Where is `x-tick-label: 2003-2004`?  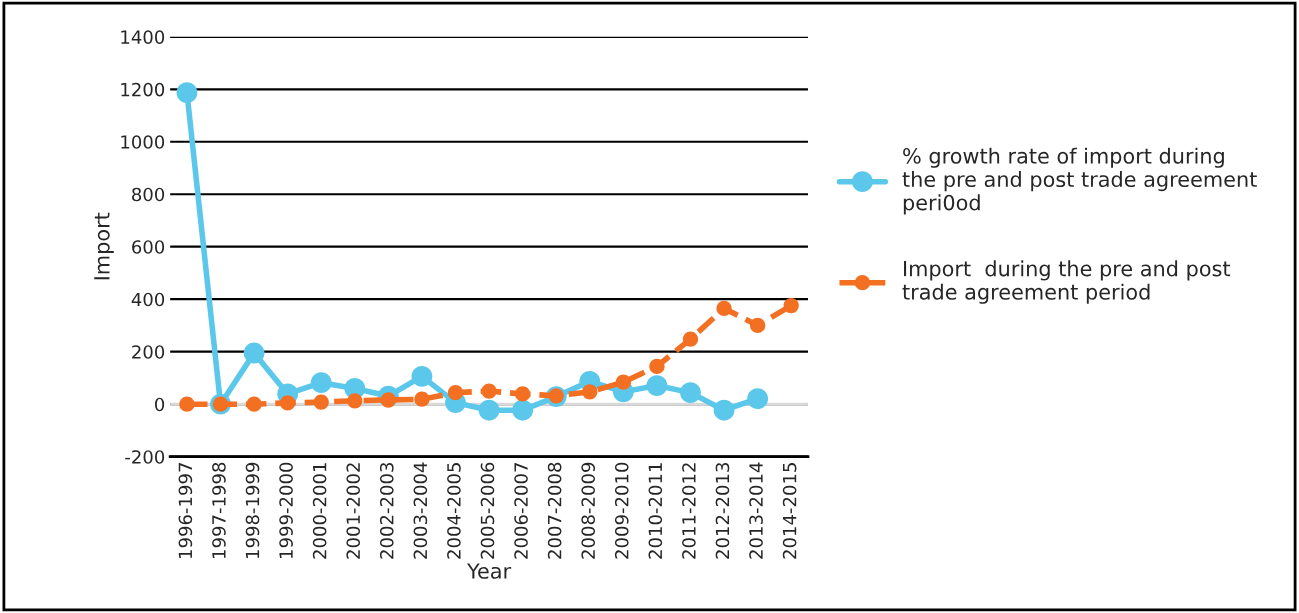
x-tick-label: 2003-2004 is located at coordinates (420, 510).